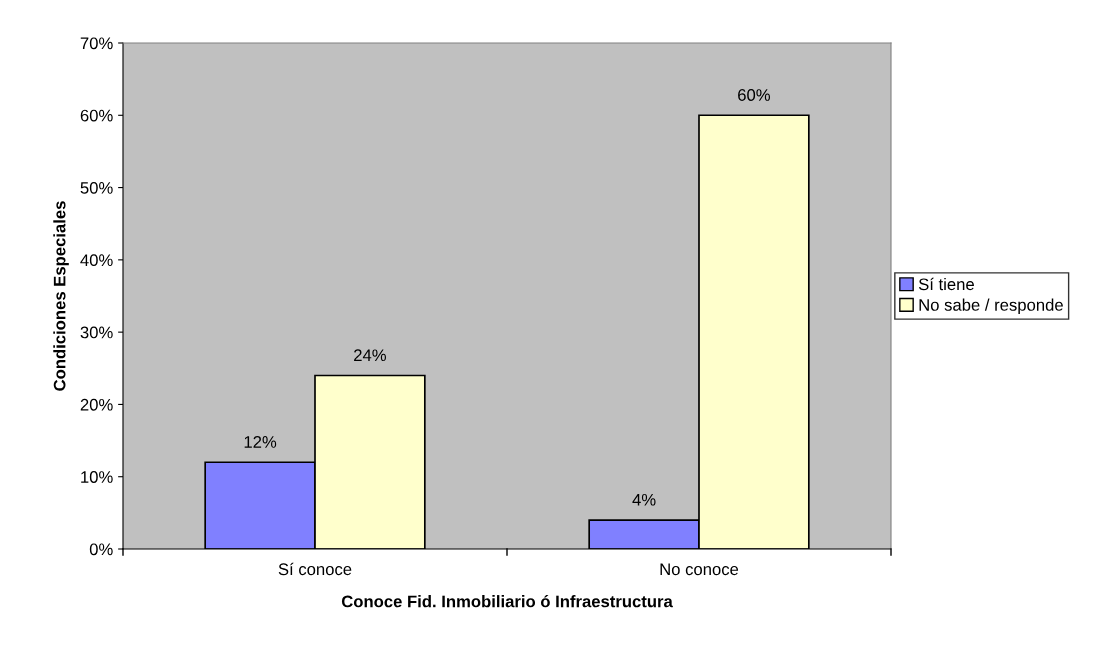  What do you see at coordinates (97, 477) in the screenshot?
I see `y-tick-label: 10%` at bounding box center [97, 477].